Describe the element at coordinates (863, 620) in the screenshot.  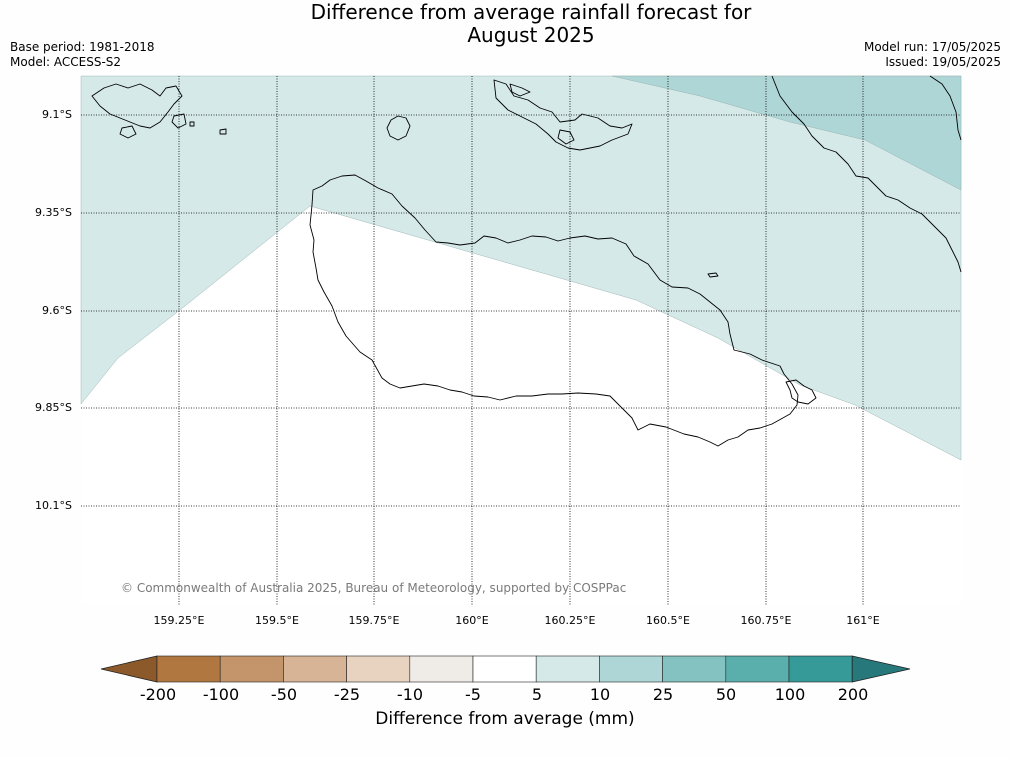
I see `lon-label: 161°E` at that location.